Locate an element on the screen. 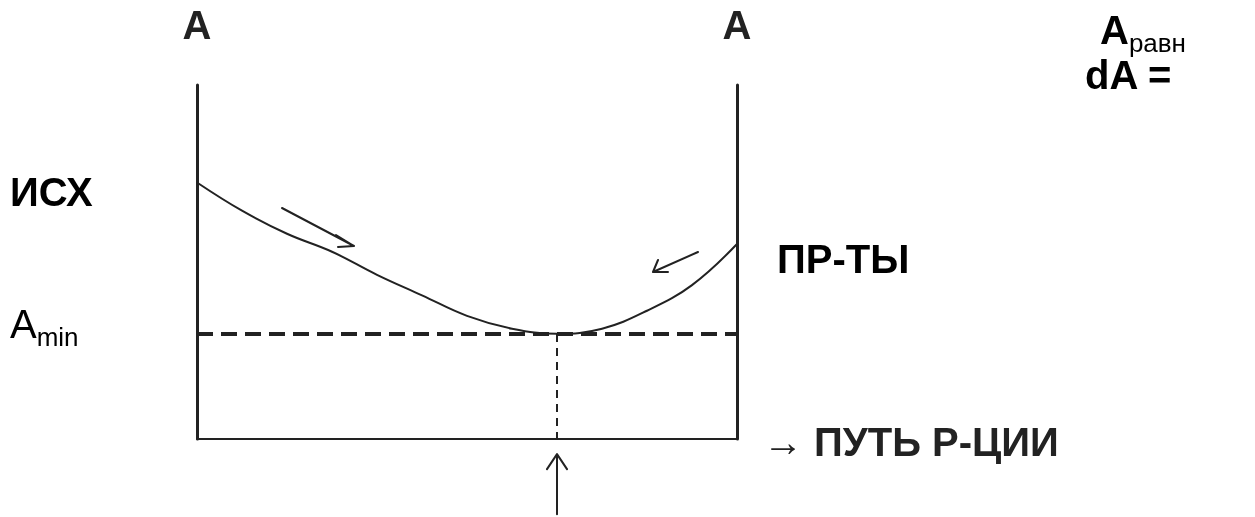  y2-axis-title: A is located at coordinates (737, 25).